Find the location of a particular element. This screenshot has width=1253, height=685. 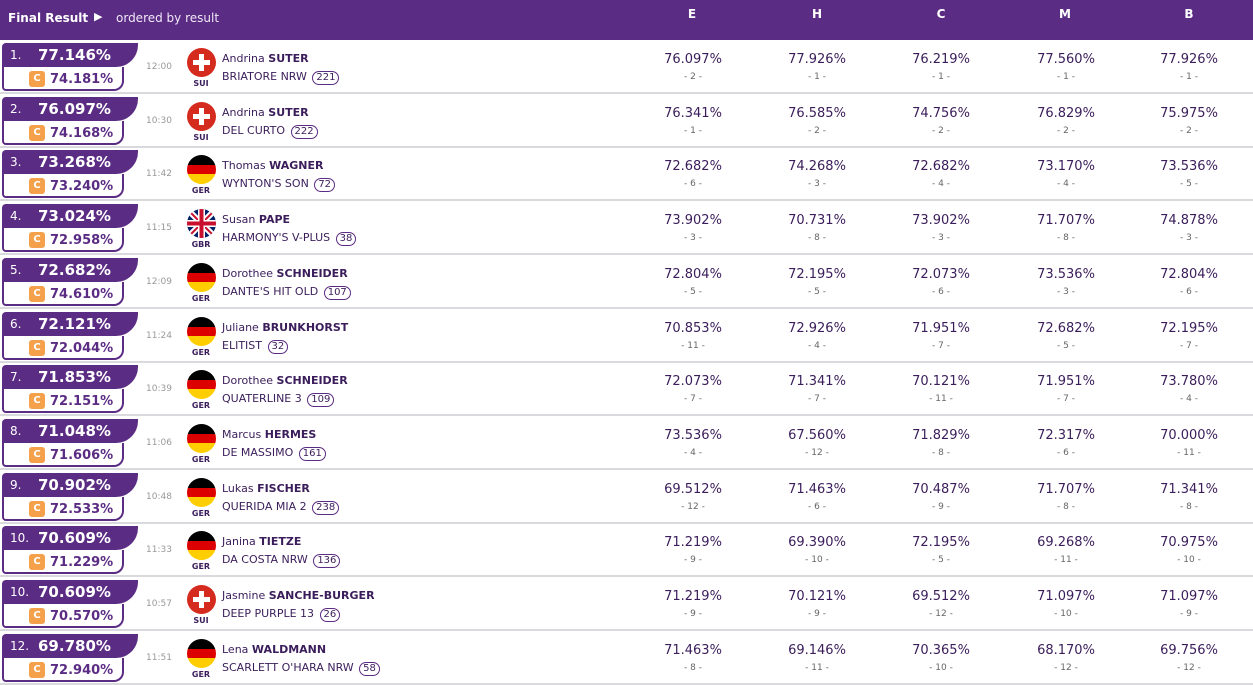

ger-flag-icon is located at coordinates (201, 492).